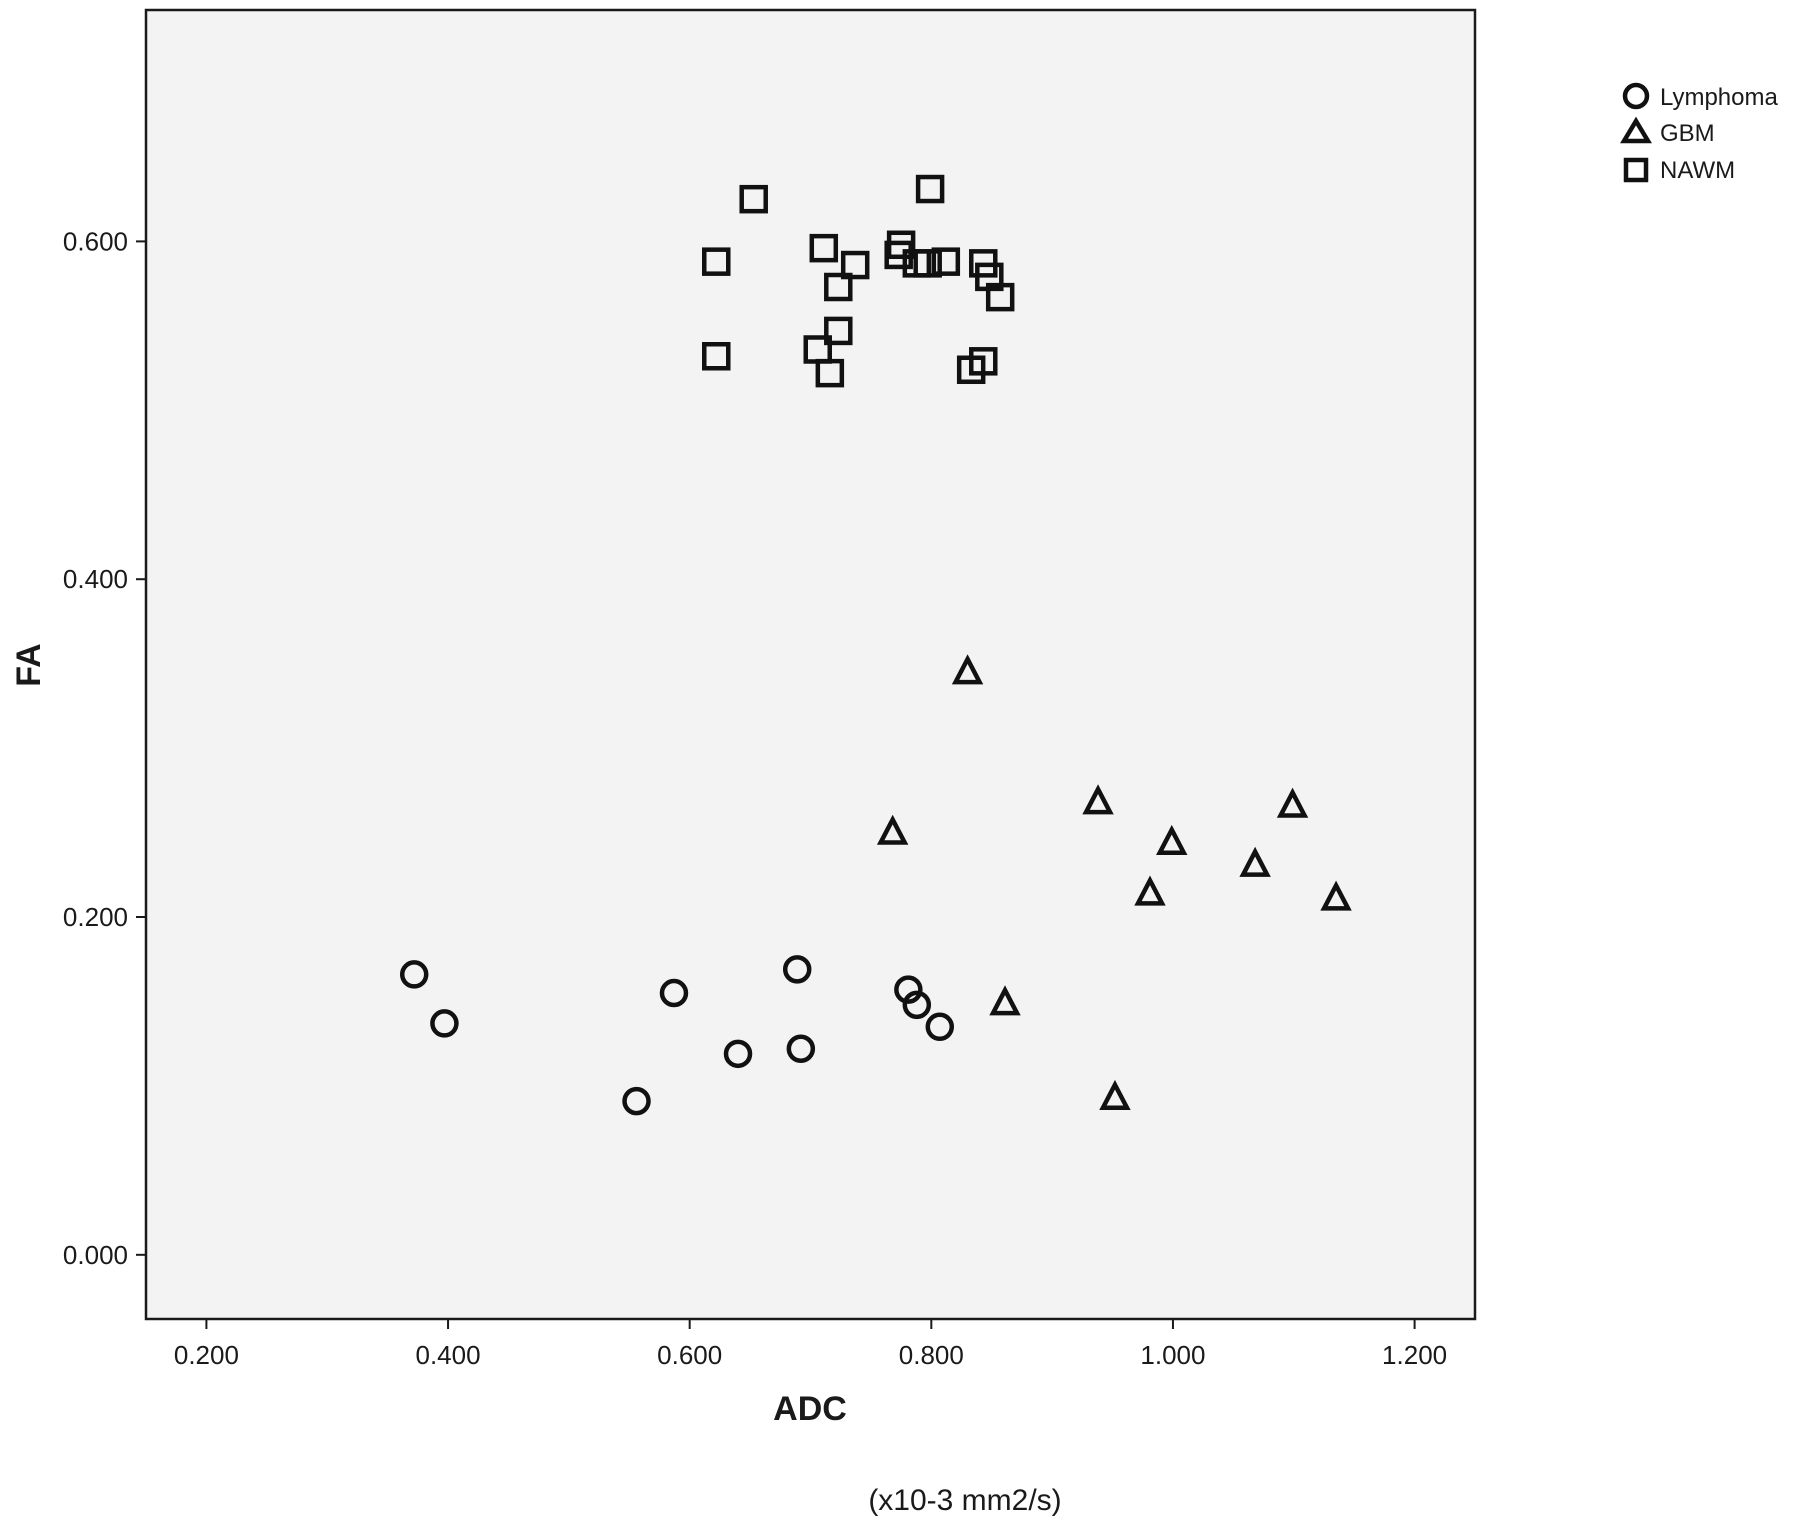 The width and height of the screenshot is (1800, 1529). What do you see at coordinates (1687, 133) in the screenshot?
I see `legend-label-gbm: GBM` at bounding box center [1687, 133].